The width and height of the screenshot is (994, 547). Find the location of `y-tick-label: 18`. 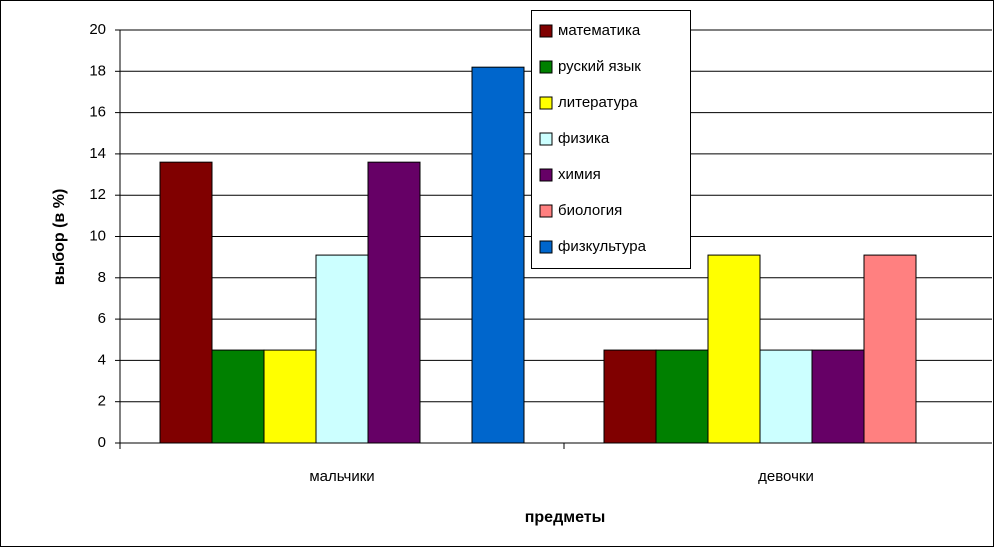

y-tick-label: 18 is located at coordinates (97, 70).